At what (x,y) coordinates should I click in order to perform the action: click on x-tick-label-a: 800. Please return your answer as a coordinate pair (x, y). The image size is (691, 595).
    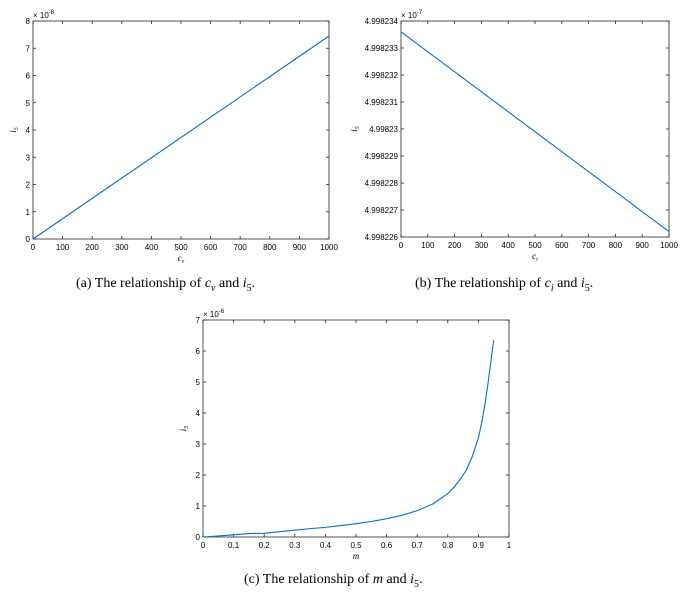
    Looking at the image, I should click on (270, 247).